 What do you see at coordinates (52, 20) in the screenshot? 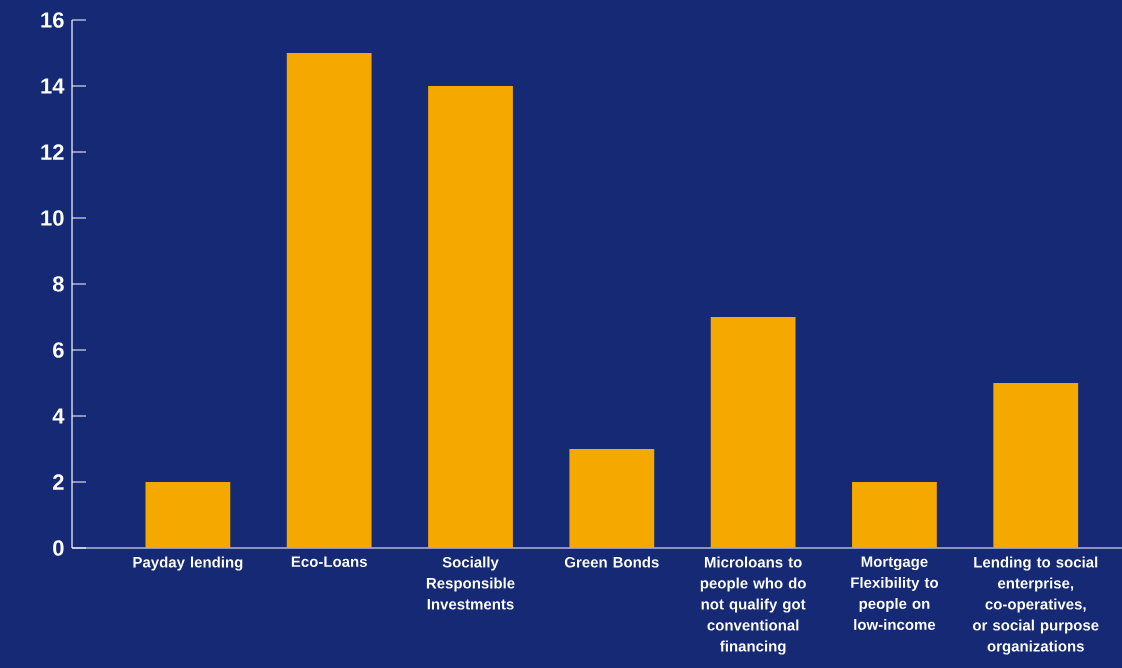
I see `y-tick-label: 16` at bounding box center [52, 20].